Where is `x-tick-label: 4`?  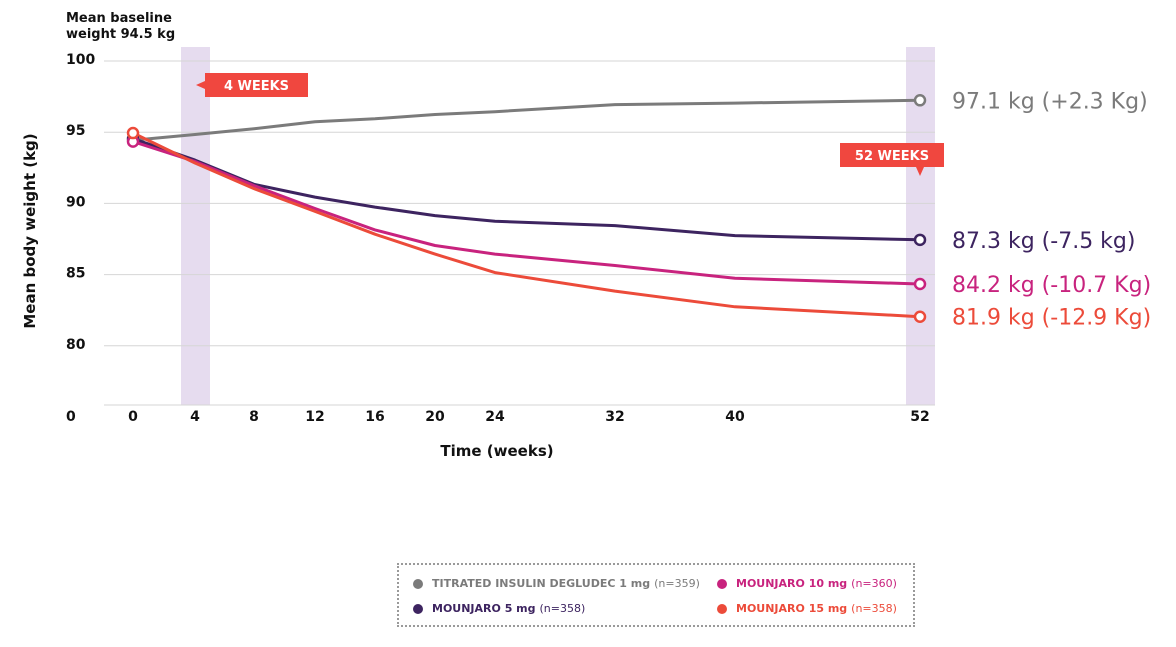 x-tick-label: 4 is located at coordinates (195, 417).